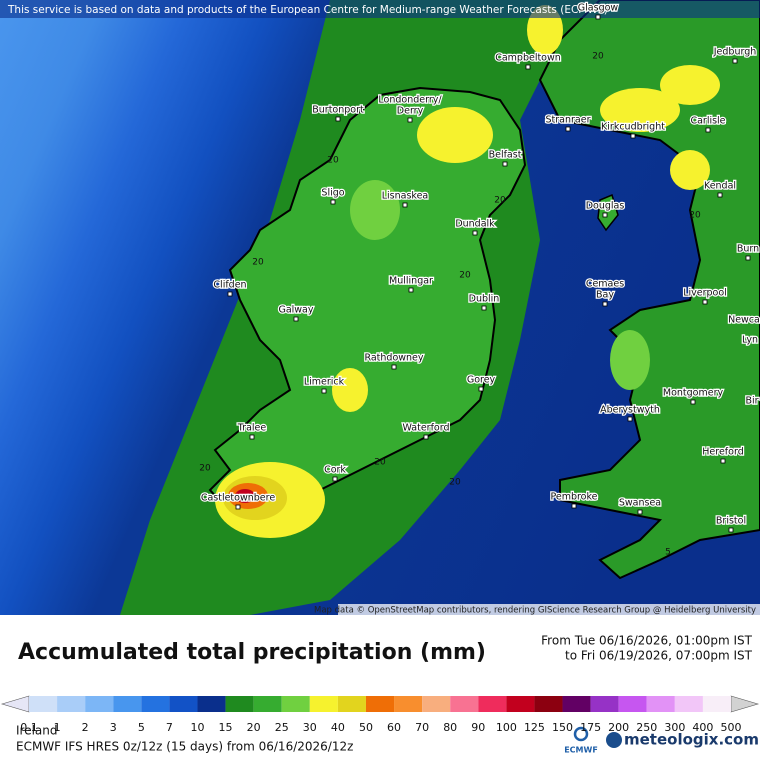 Image resolution: width=760 pixels, height=764 pixels. I want to click on city-label: Lisnaskea, so click(405, 196).